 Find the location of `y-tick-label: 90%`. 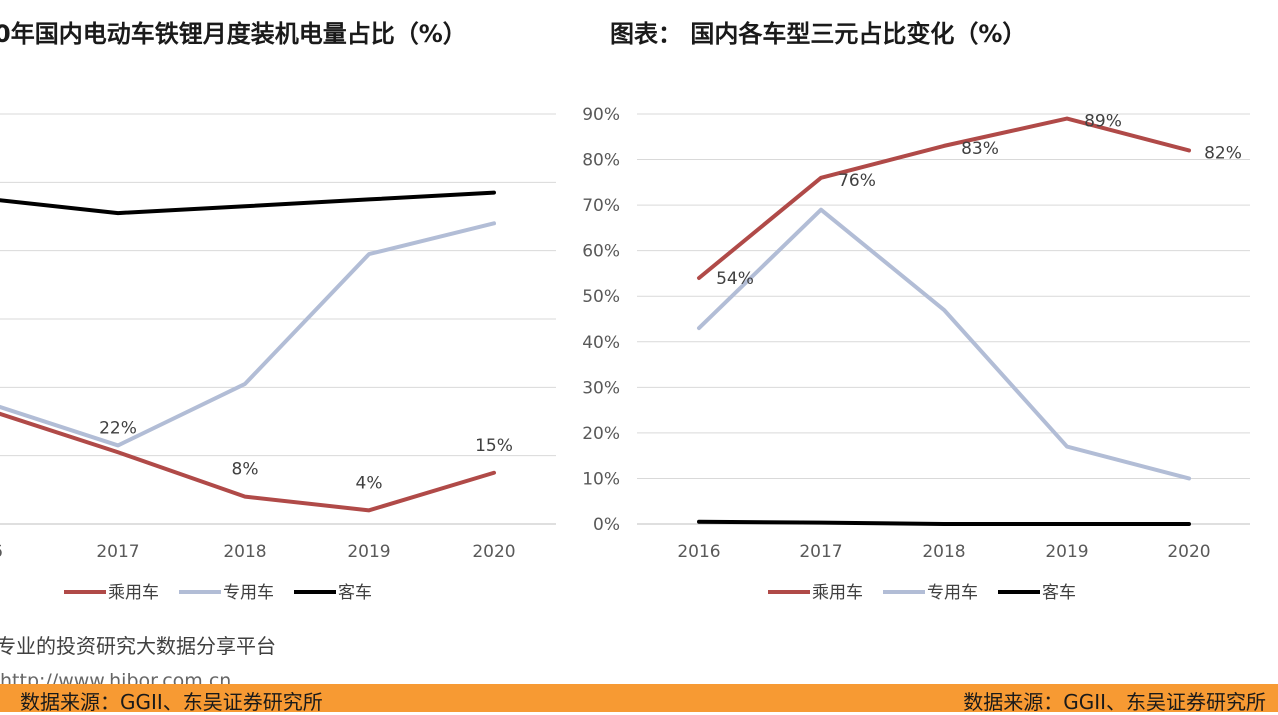

y-tick-label: 90% is located at coordinates (601, 115).